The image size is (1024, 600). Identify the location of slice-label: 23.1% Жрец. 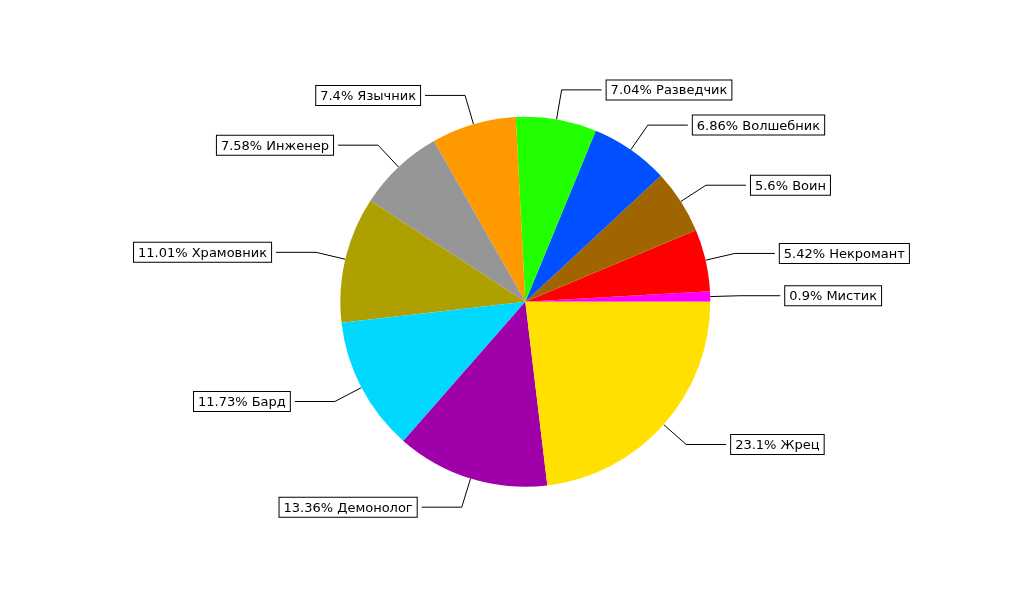
(777, 444).